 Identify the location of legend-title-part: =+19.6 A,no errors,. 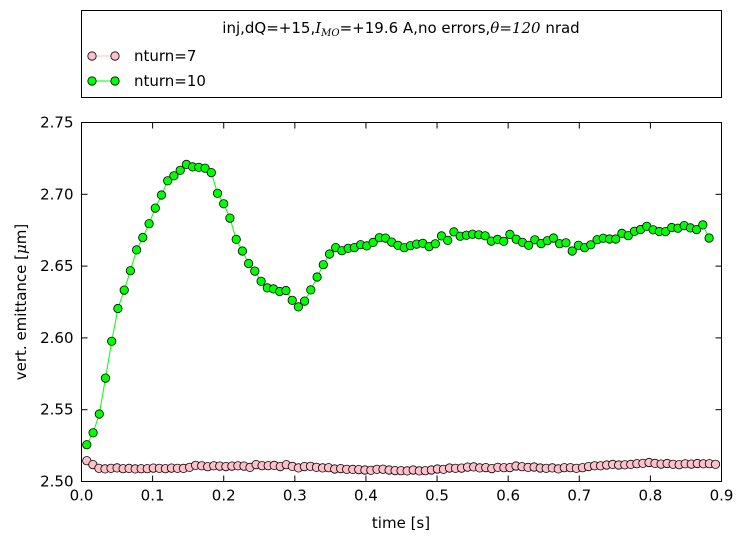
(415, 28).